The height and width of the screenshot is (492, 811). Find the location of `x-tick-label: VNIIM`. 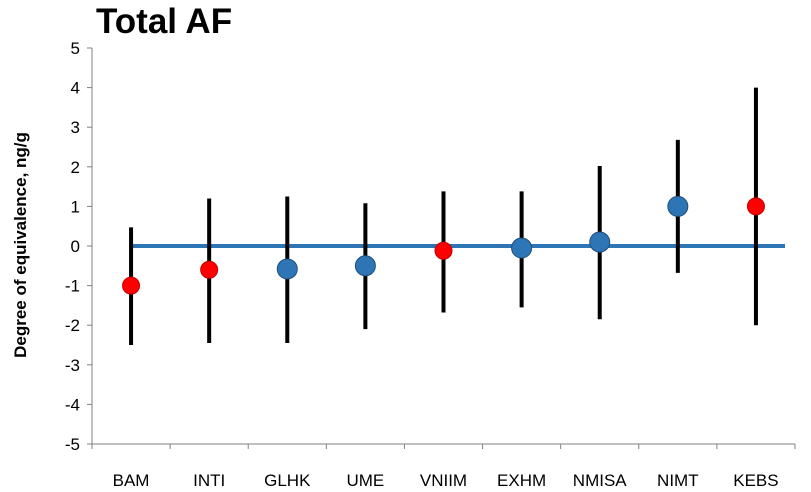

x-tick-label: VNIIM is located at coordinates (443, 480).